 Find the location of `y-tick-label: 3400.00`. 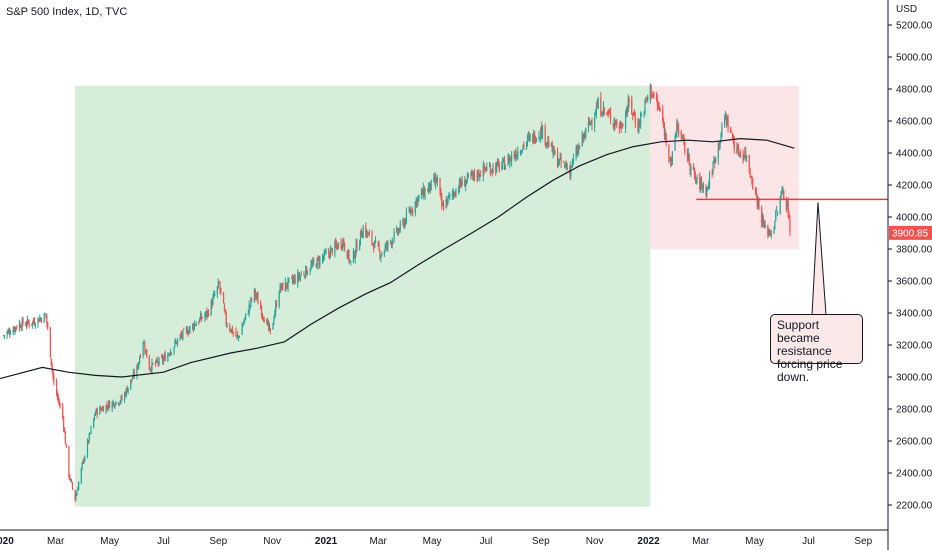

y-tick-label: 3400.00 is located at coordinates (914, 314).